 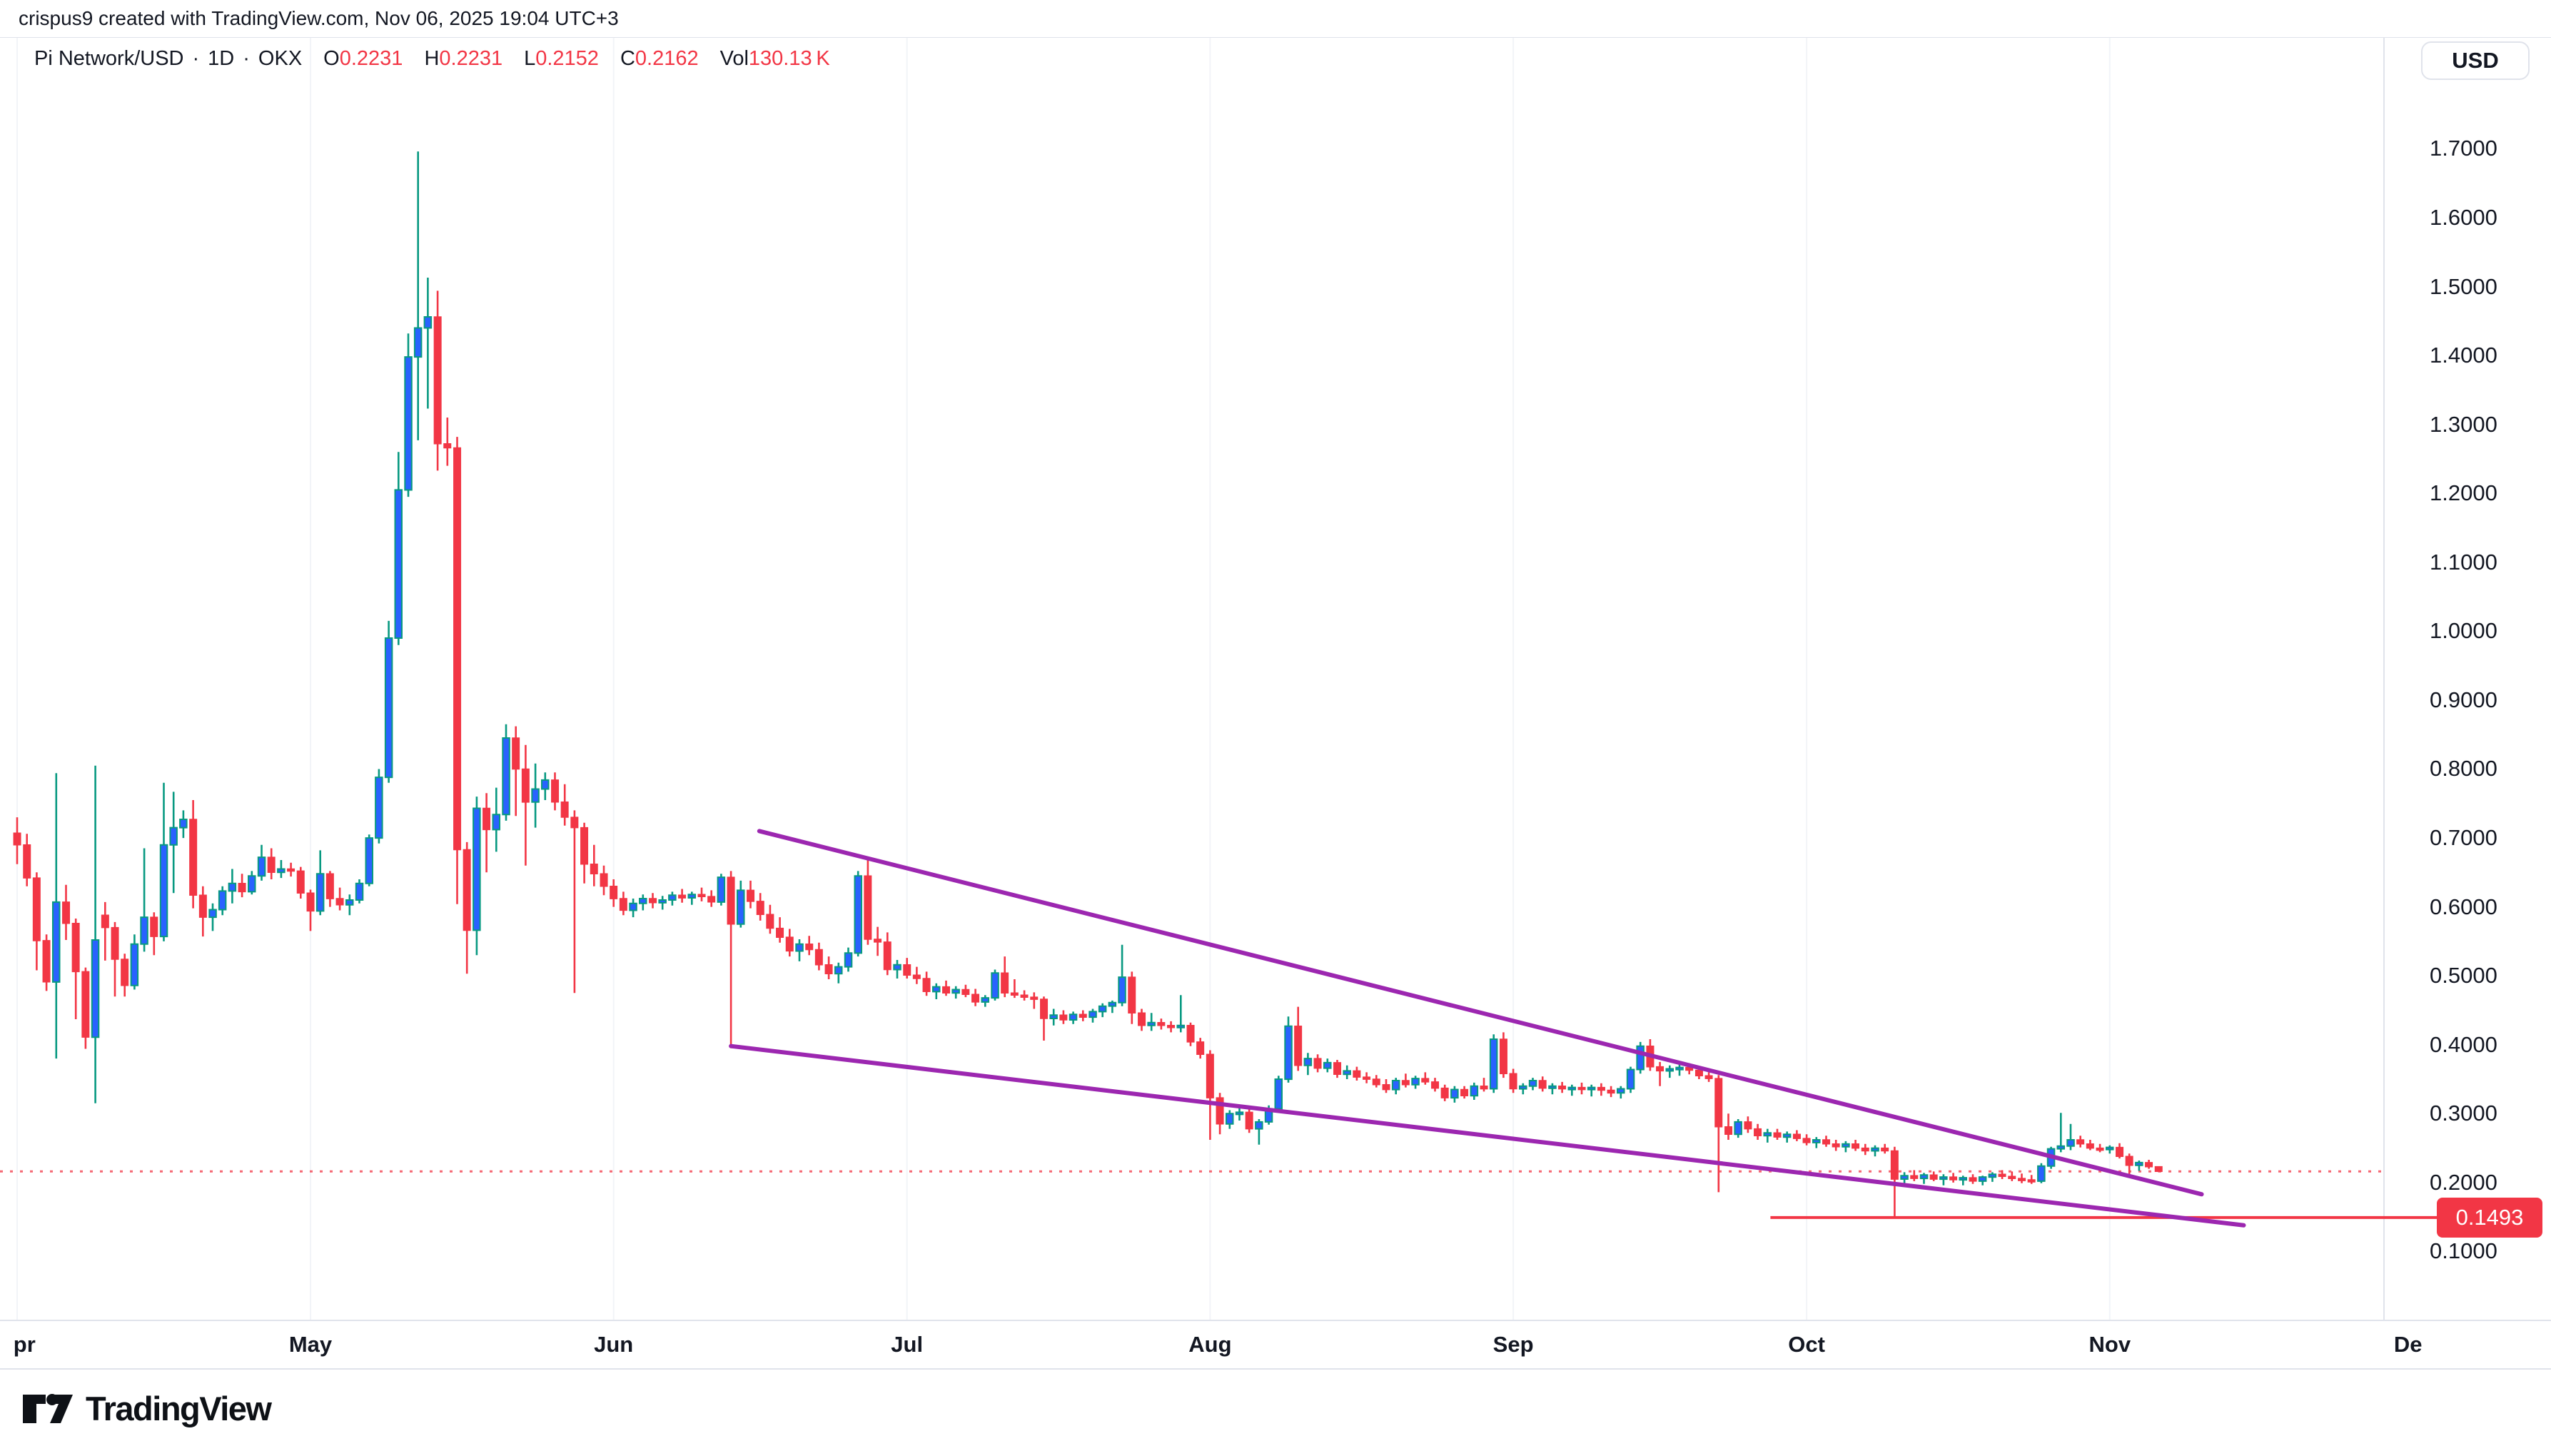 What do you see at coordinates (627, 58) in the screenshot?
I see `close-label: C` at bounding box center [627, 58].